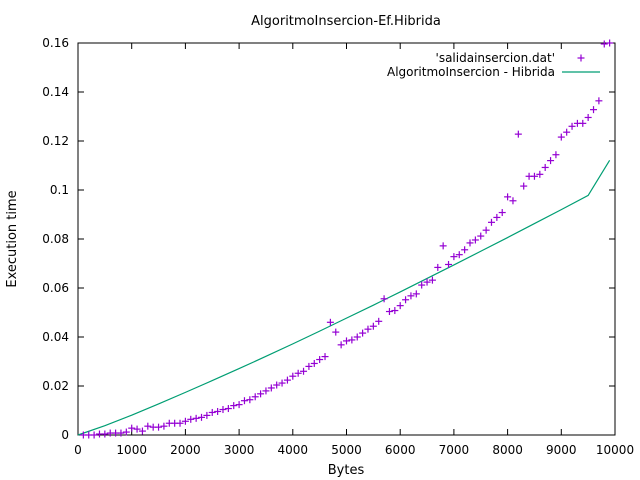 This screenshot has width=640, height=480. Describe the element at coordinates (55, 288) in the screenshot. I see `y-tick-label: 0.06` at that location.